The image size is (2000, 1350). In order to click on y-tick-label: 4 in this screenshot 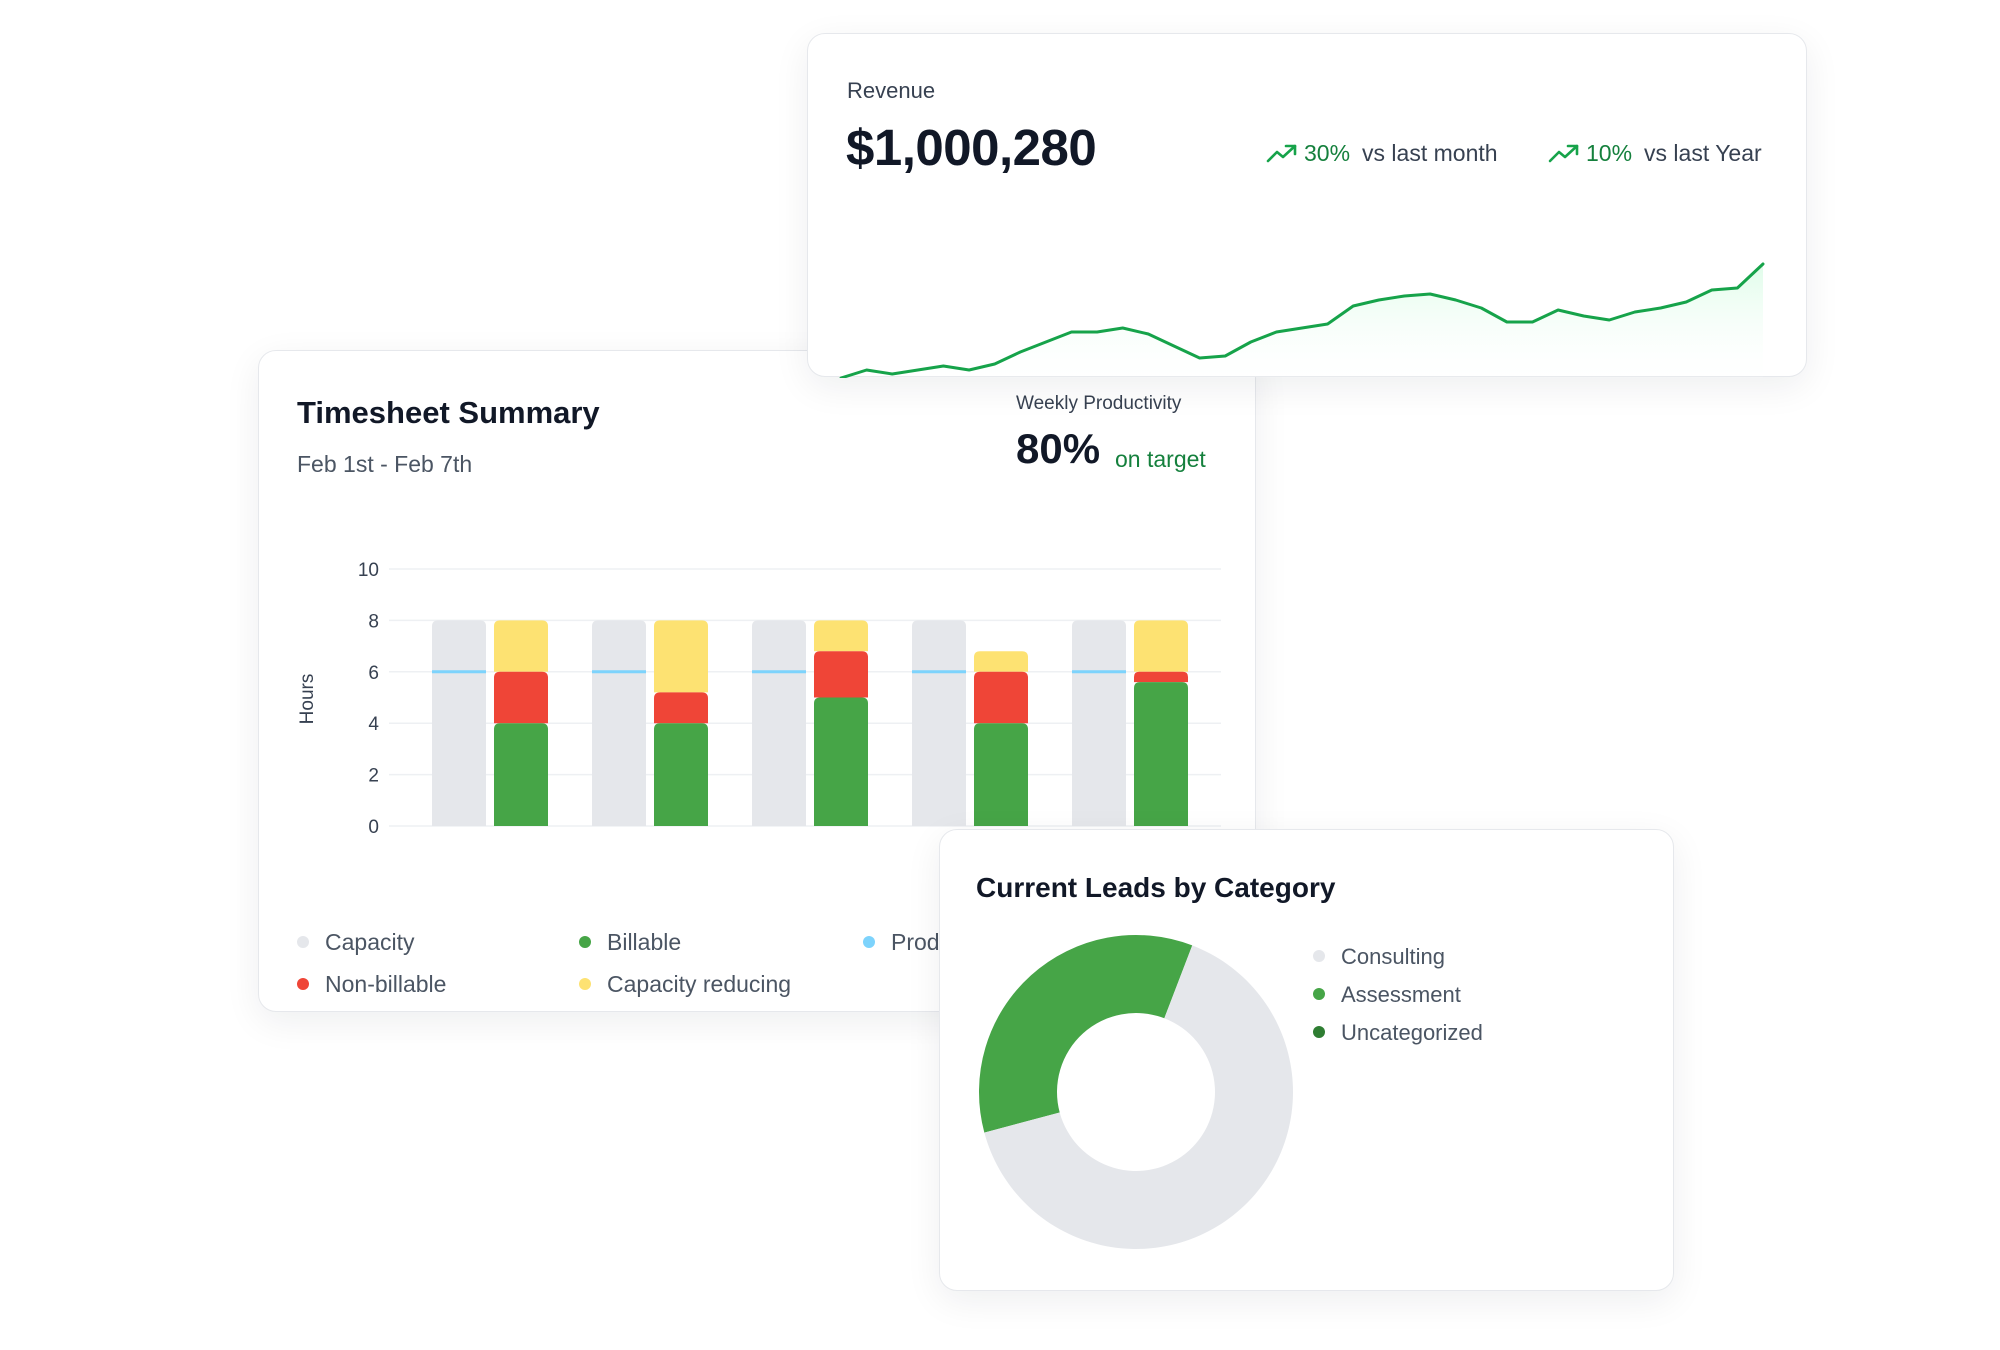, I will do `click(373, 724)`.